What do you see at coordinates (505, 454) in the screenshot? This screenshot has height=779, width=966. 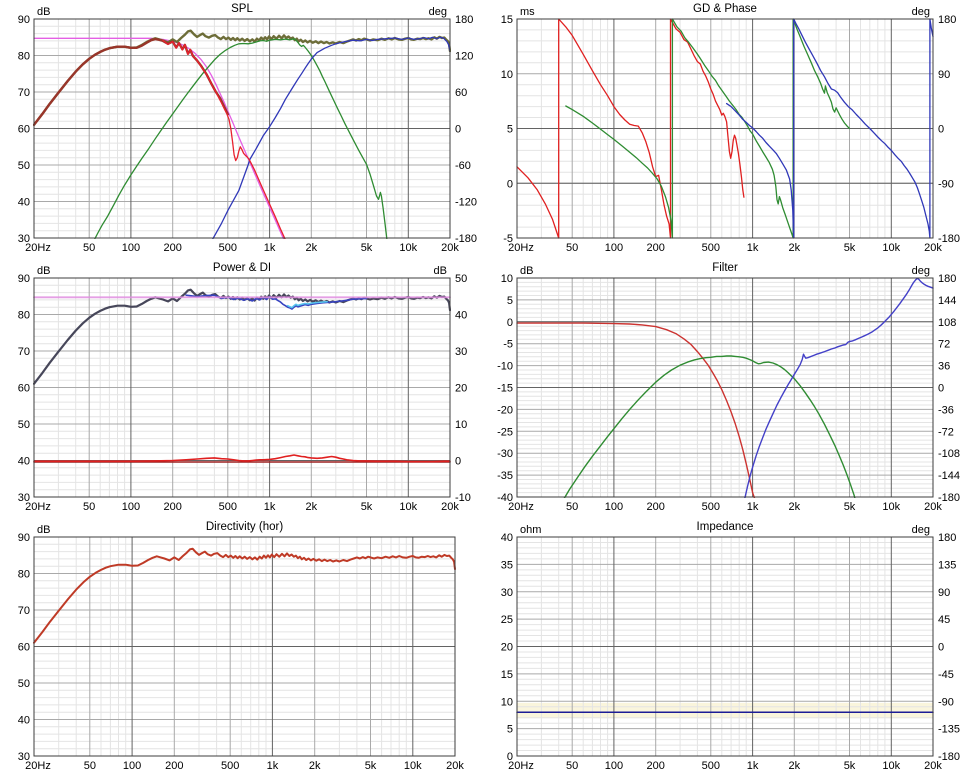 I see `y-tick-label: -30` at bounding box center [505, 454].